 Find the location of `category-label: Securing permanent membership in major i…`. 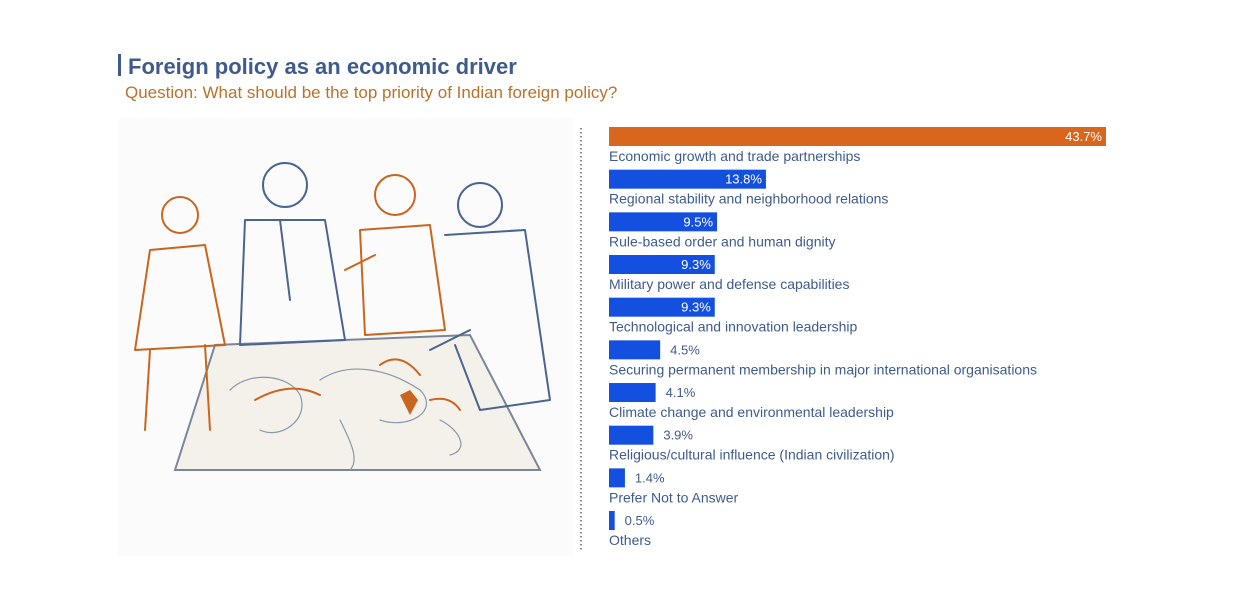

category-label: Securing permanent membership in major i… is located at coordinates (823, 369).